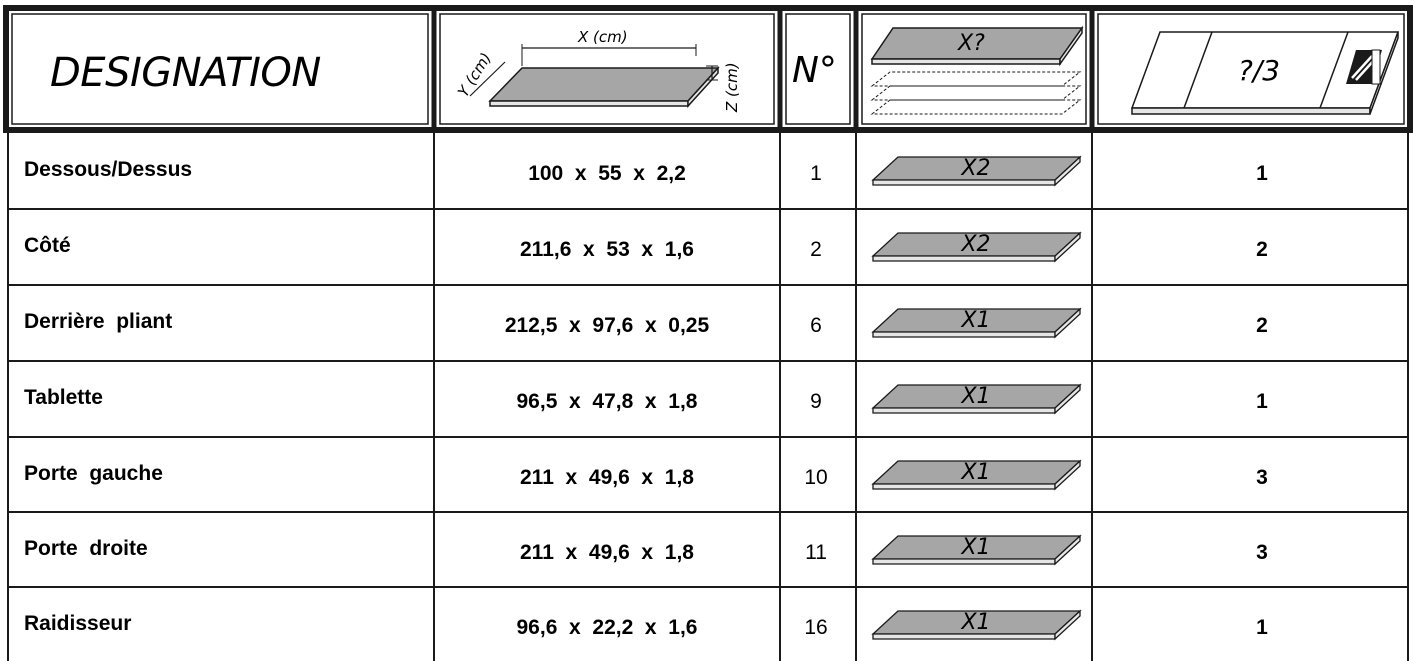 The height and width of the screenshot is (661, 1414). I want to click on part-dimensions: 212,5 x 97,6 x 0,25, so click(607, 325).